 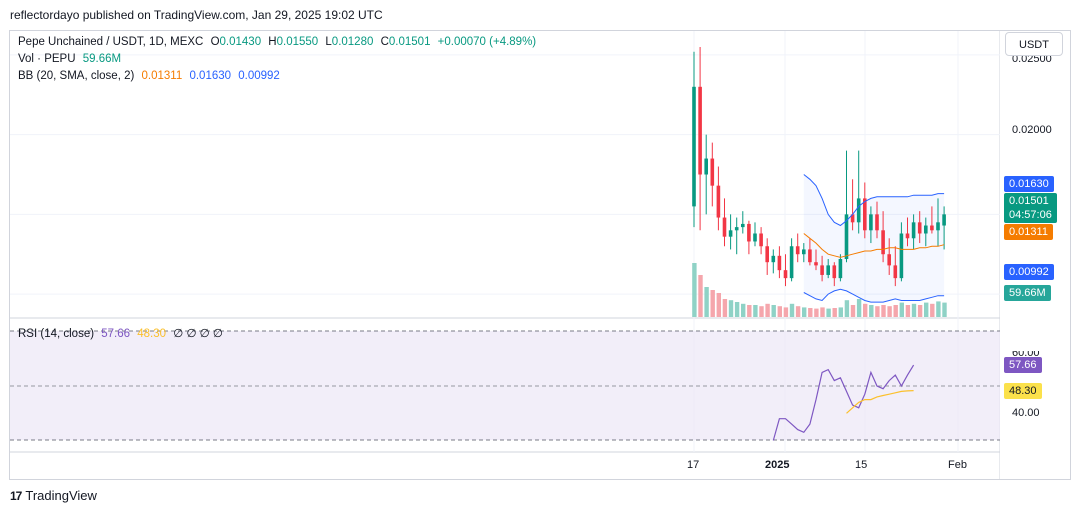 I want to click on bb-area, so click(x=874, y=238).